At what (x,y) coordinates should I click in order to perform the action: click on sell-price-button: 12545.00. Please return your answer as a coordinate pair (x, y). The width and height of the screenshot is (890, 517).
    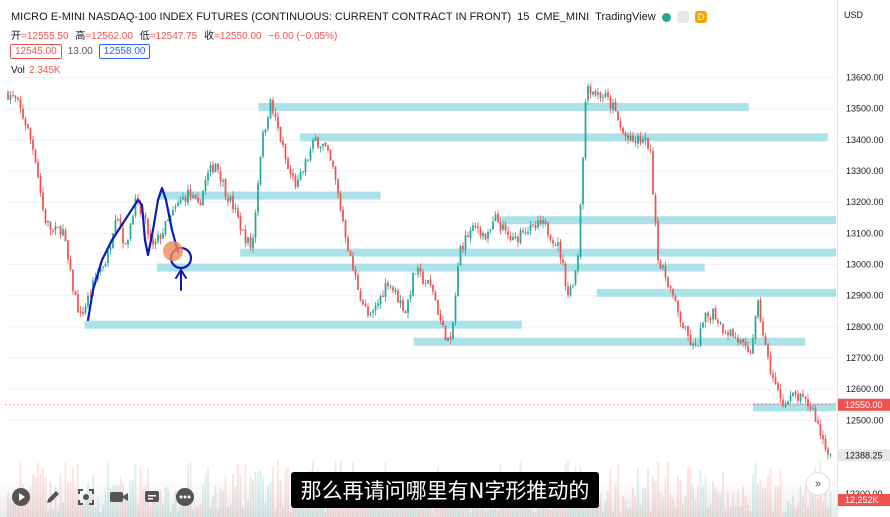
    Looking at the image, I should click on (36, 51).